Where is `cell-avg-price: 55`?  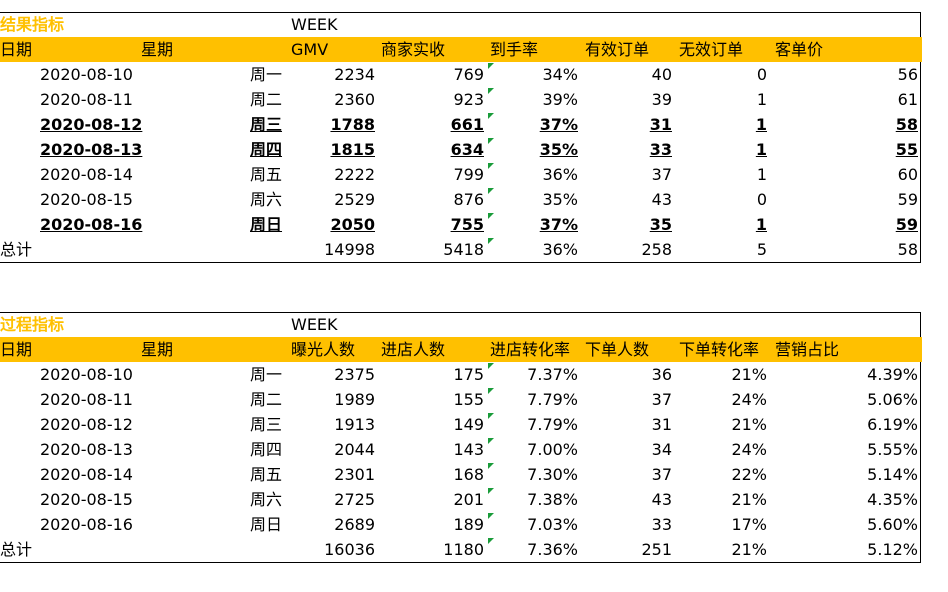
cell-avg-price: 55 is located at coordinates (906, 149).